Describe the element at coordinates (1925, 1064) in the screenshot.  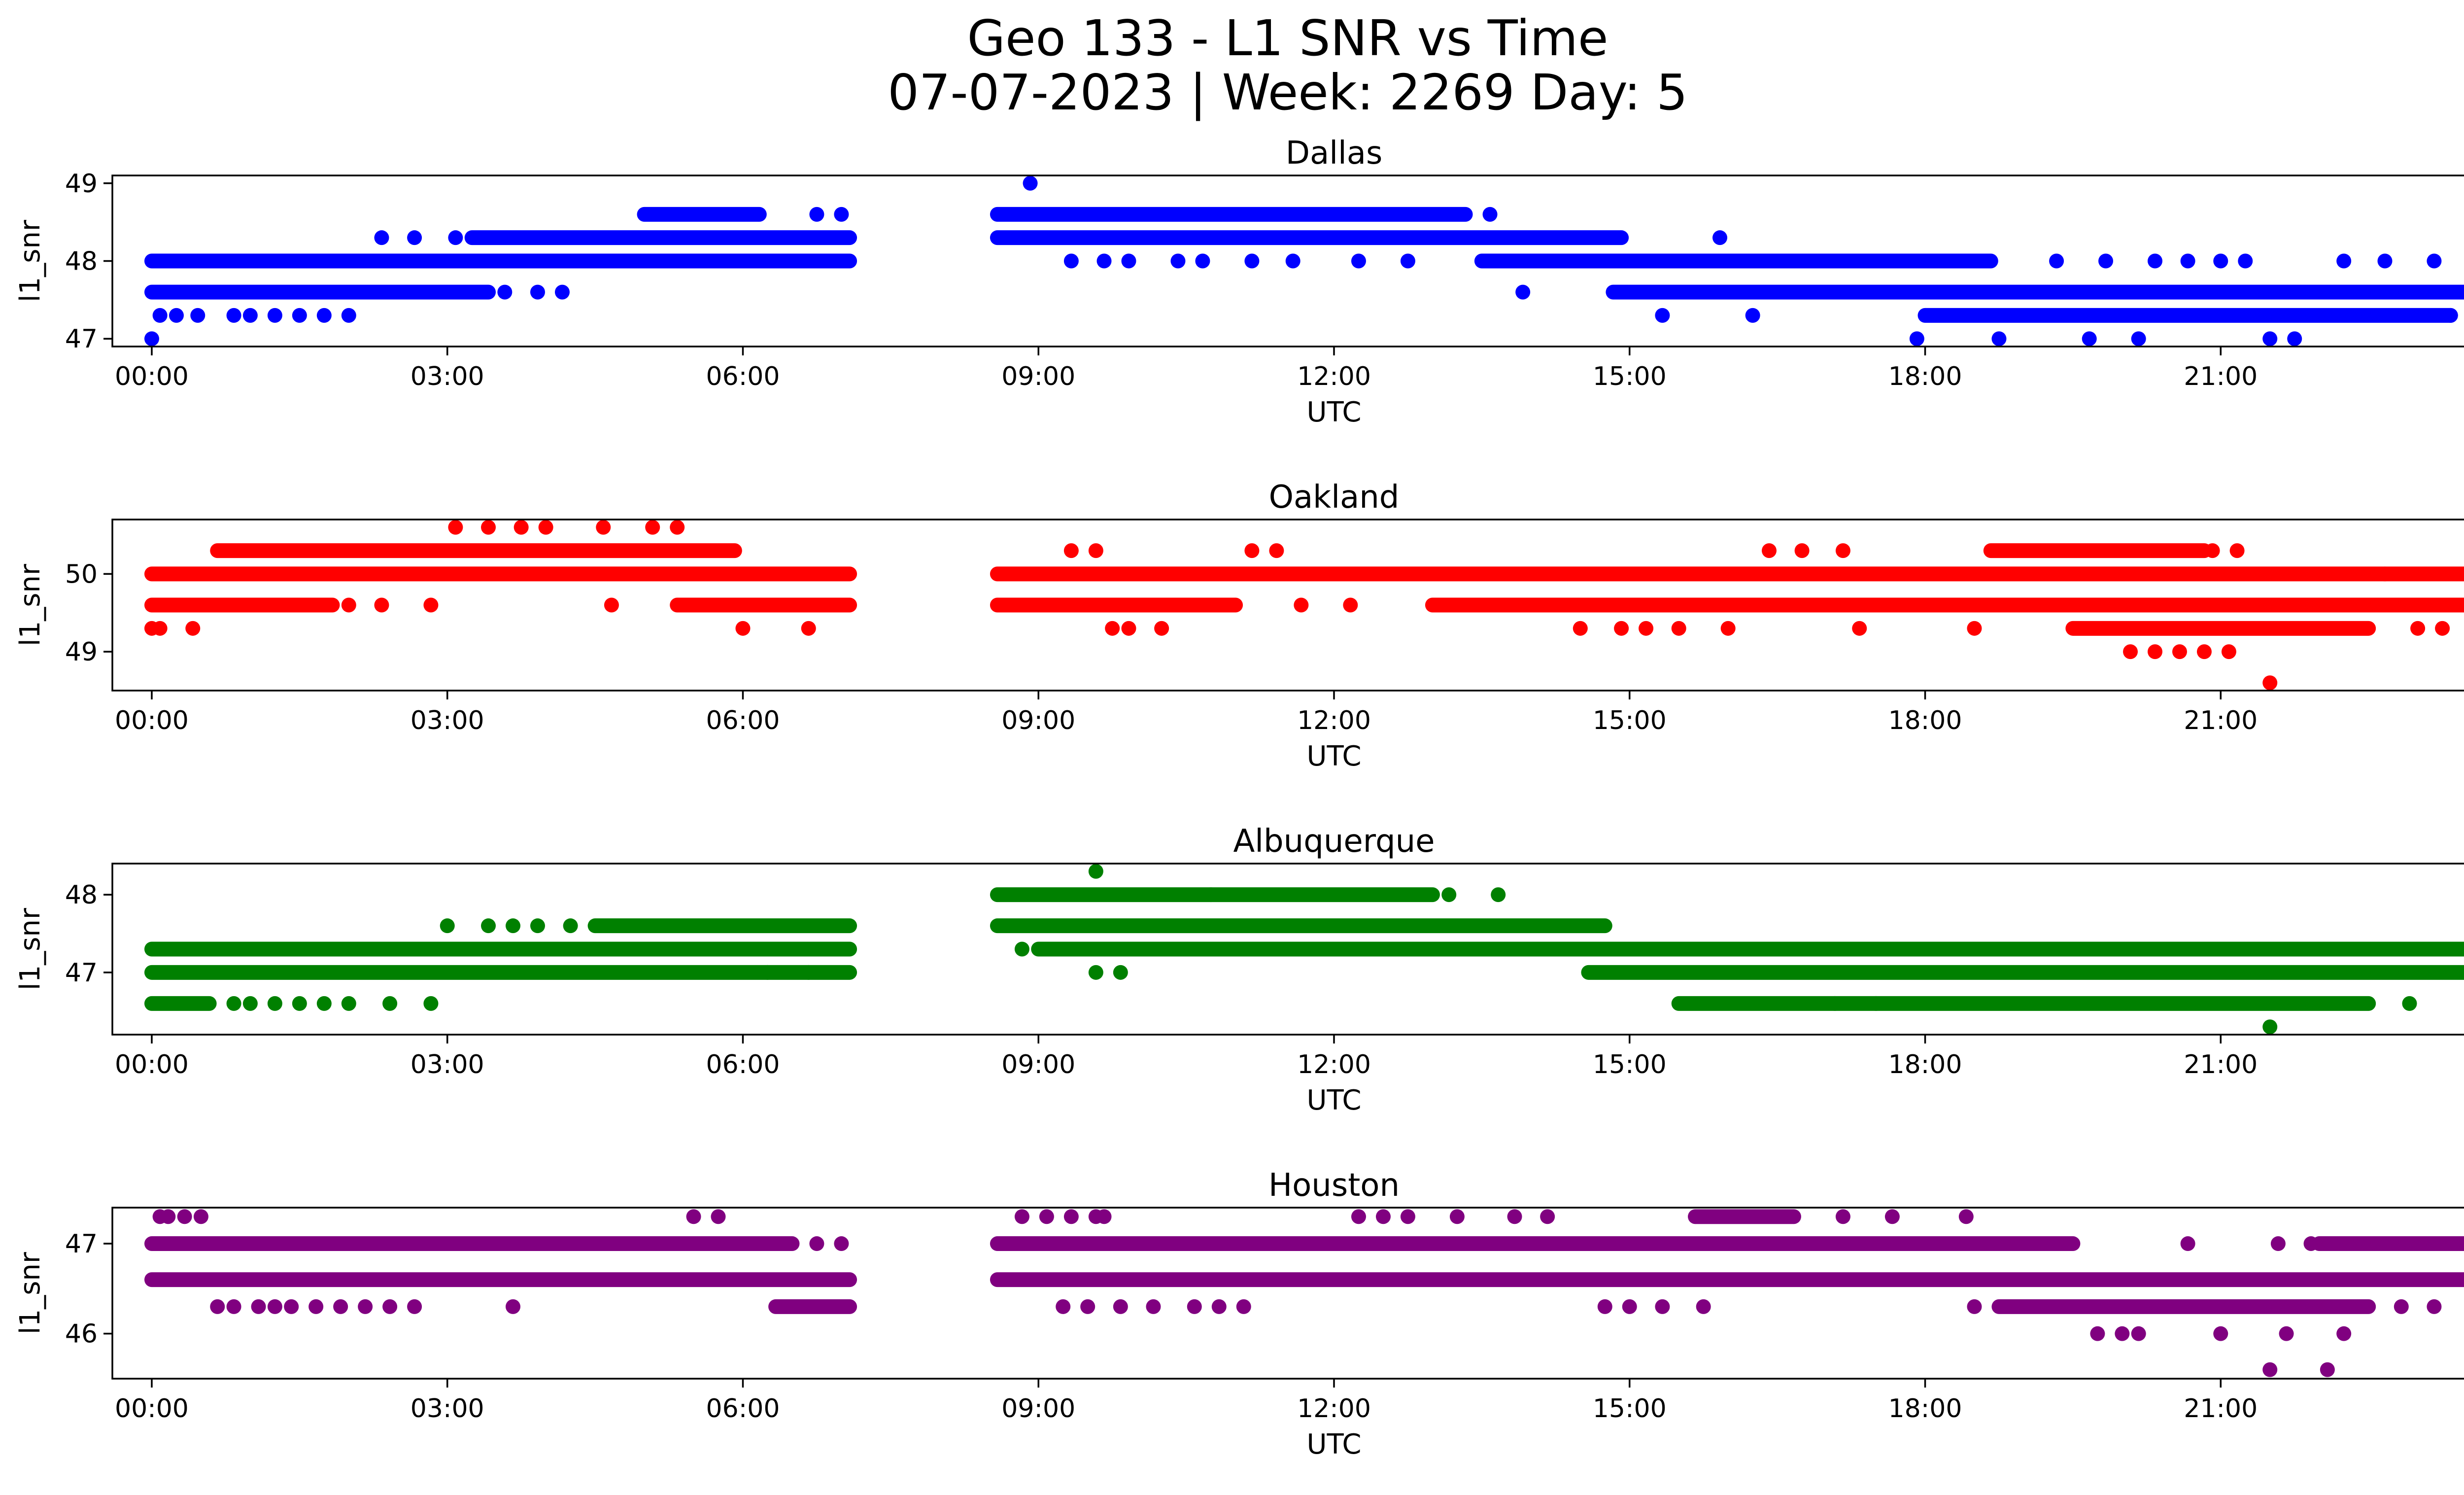
I see `x-tick-label-albuquerque-6: 18:00` at that location.